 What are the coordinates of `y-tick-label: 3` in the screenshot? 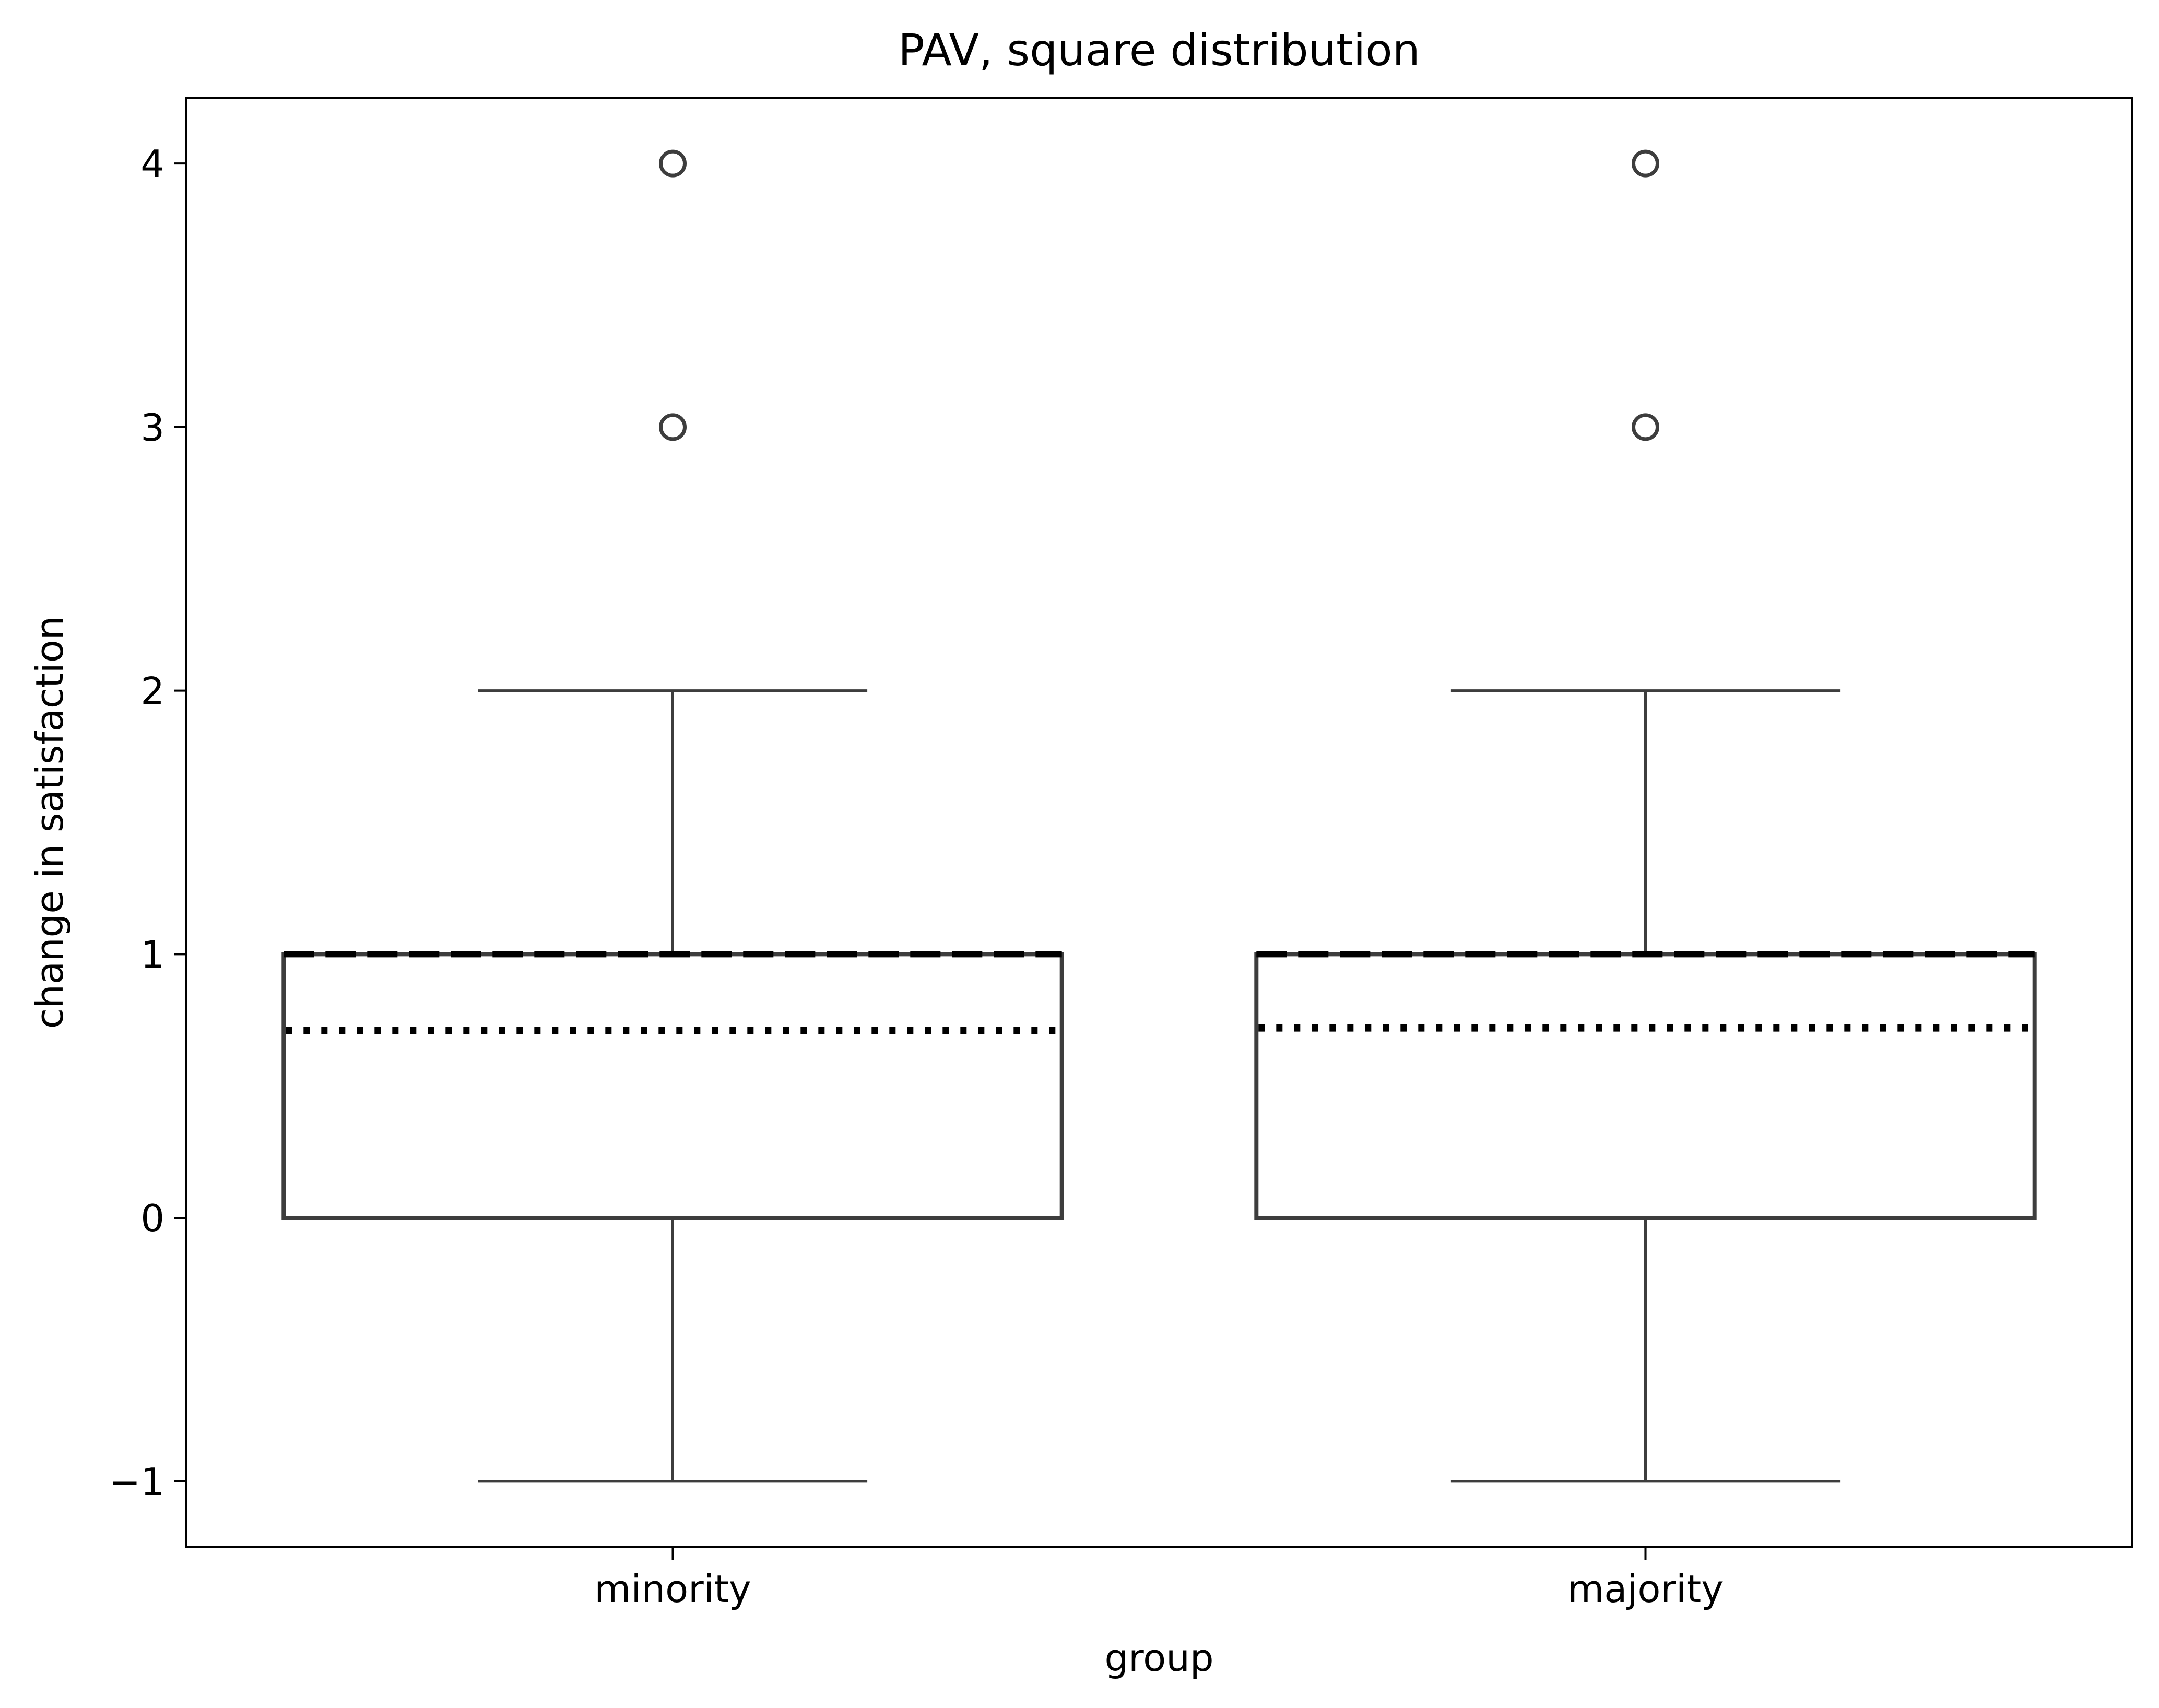 It's located at (152, 428).